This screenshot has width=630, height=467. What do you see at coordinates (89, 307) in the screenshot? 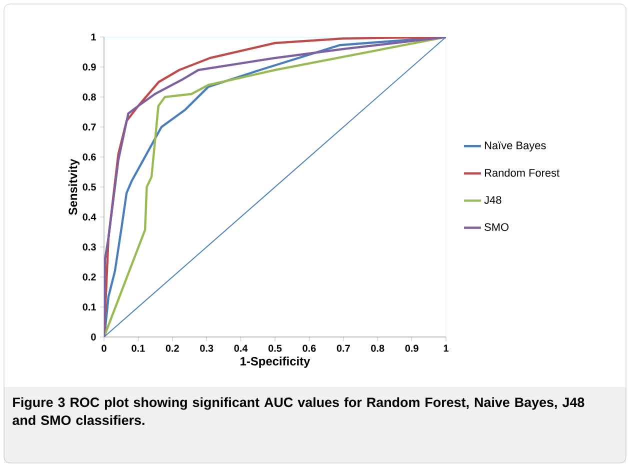
I see `y-tick-label: 0.1` at bounding box center [89, 307].